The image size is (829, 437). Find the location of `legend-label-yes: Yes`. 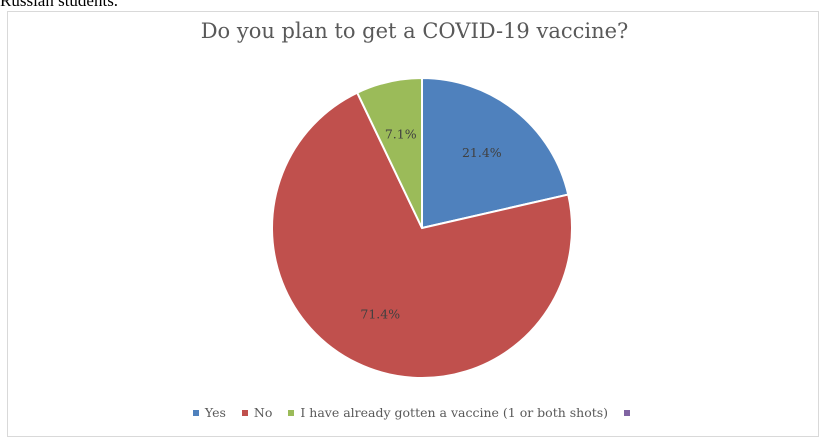

legend-label-yes: Yes is located at coordinates (215, 412).